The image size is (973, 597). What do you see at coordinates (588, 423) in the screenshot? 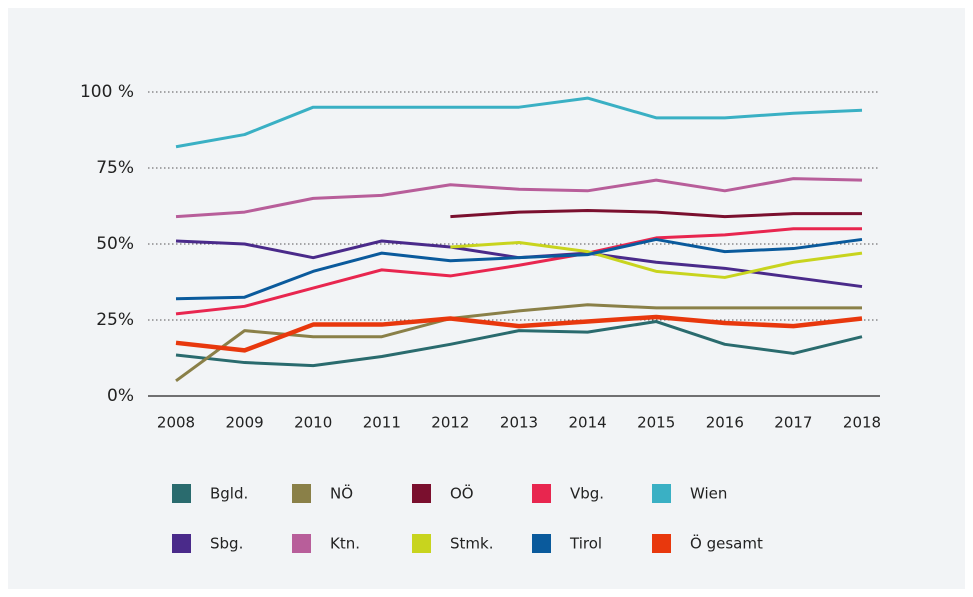
I see `x-tick-label: 2014` at bounding box center [588, 423].